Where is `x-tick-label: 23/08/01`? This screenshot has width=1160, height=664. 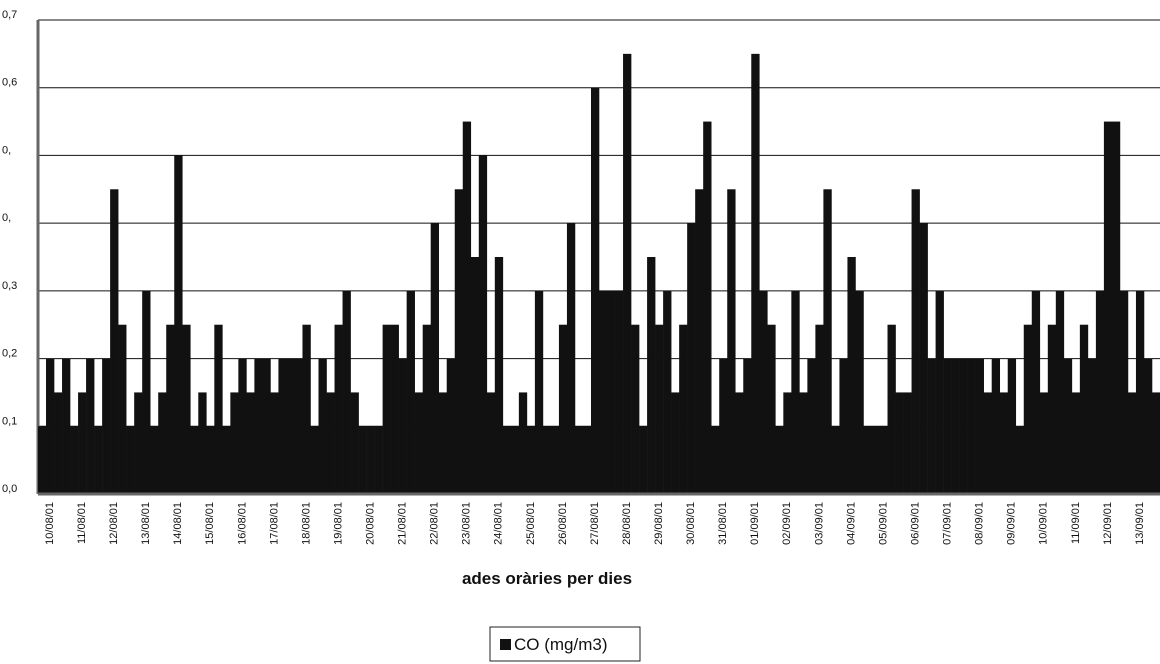 x-tick-label: 23/08/01 is located at coordinates (467, 523).